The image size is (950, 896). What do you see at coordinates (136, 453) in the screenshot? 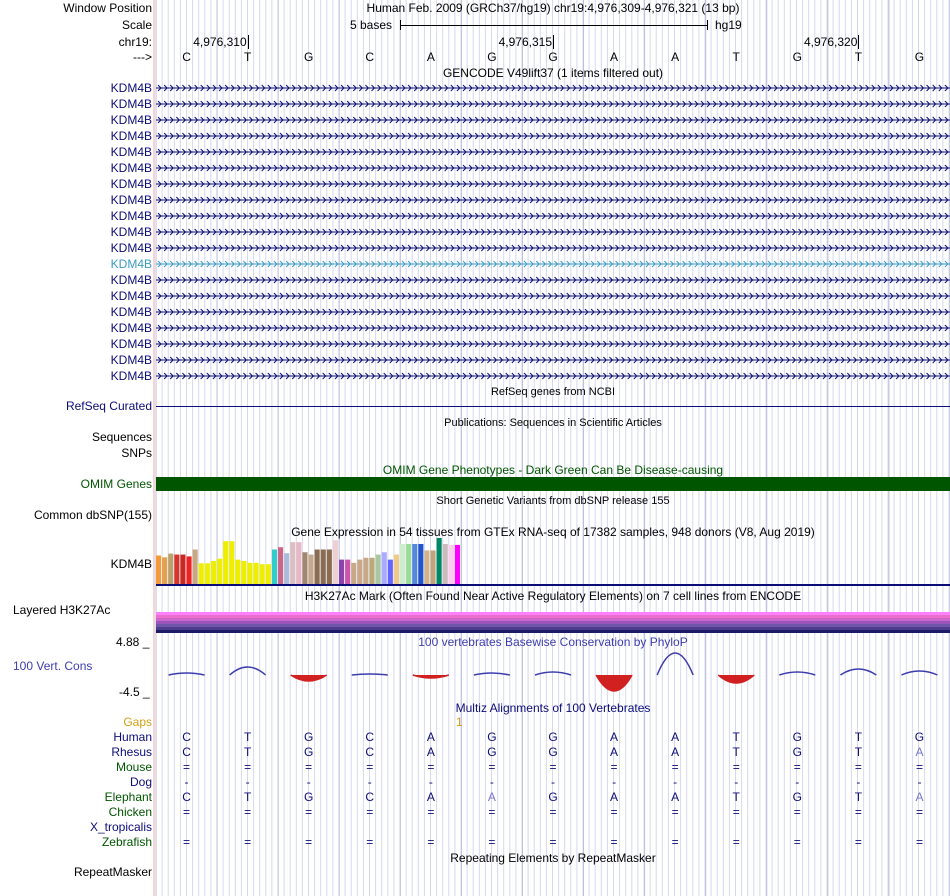
I see `snps-label: SNPs` at bounding box center [136, 453].